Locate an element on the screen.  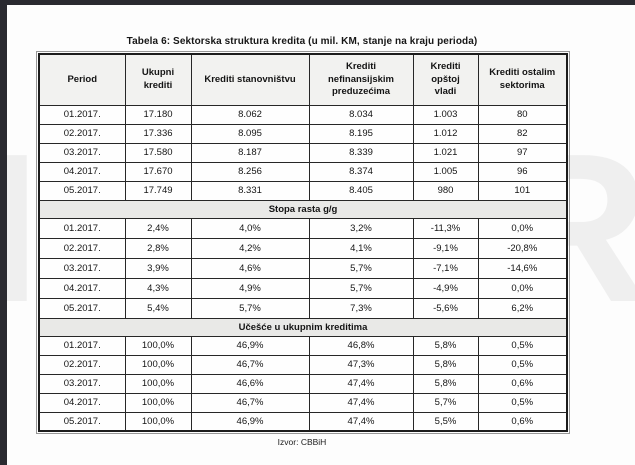
table-row: 03.2017. 100,0% 46,6% 47,4% 5,8% 0,6% is located at coordinates (303, 383).